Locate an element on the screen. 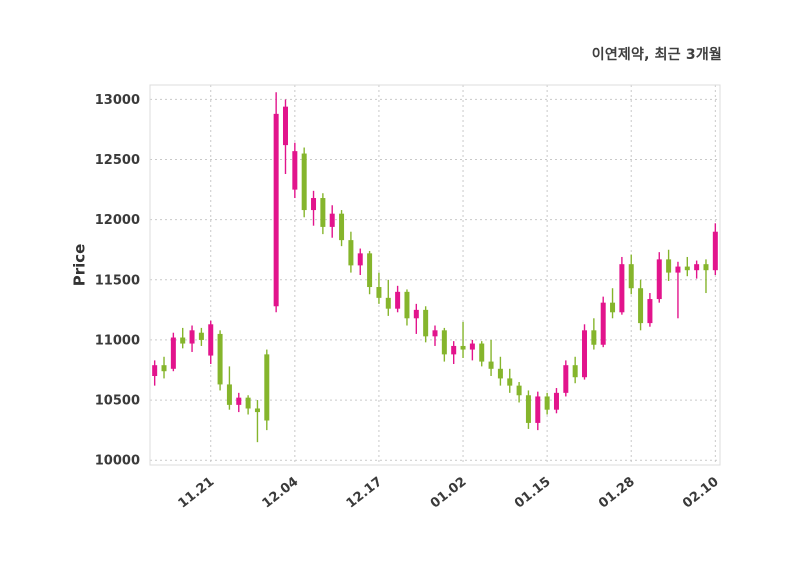  y-tick-label: 10000 is located at coordinates (117, 461).